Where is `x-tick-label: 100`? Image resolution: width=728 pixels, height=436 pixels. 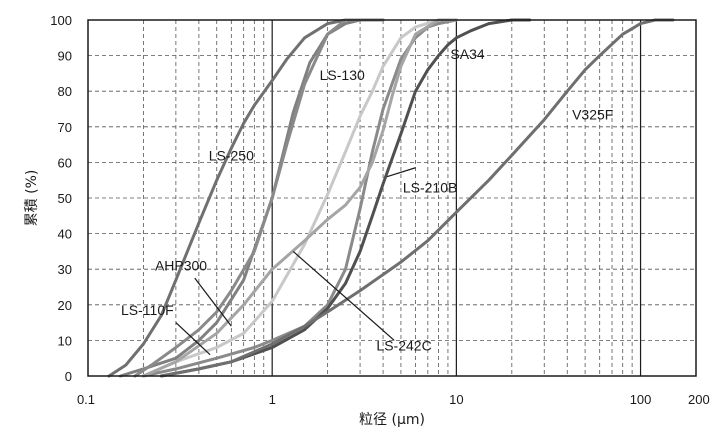
x-tick-label: 100 is located at coordinates (641, 399).